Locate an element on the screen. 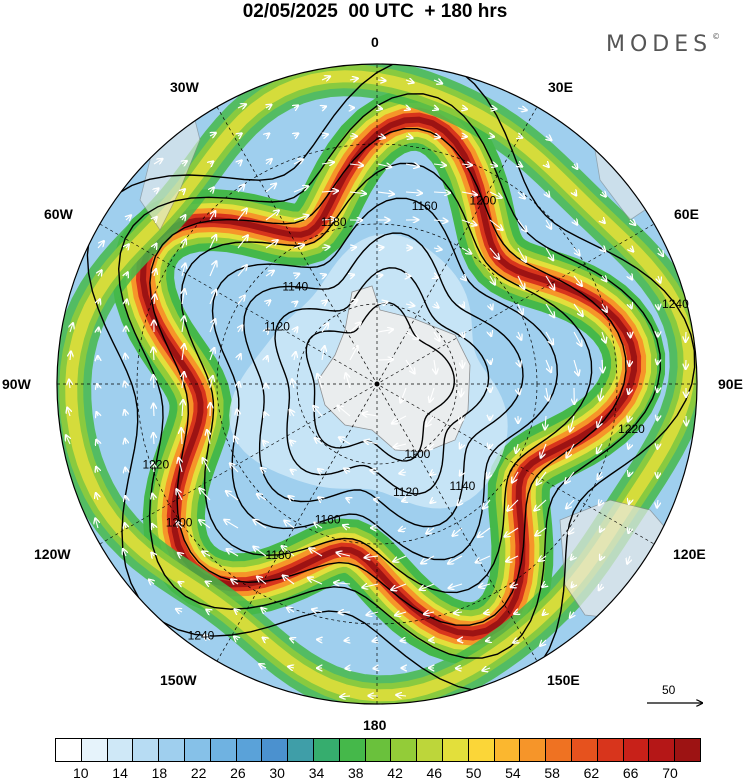 This screenshot has width=750, height=782. contour-label-1200-0: 1200 is located at coordinates (179, 523).